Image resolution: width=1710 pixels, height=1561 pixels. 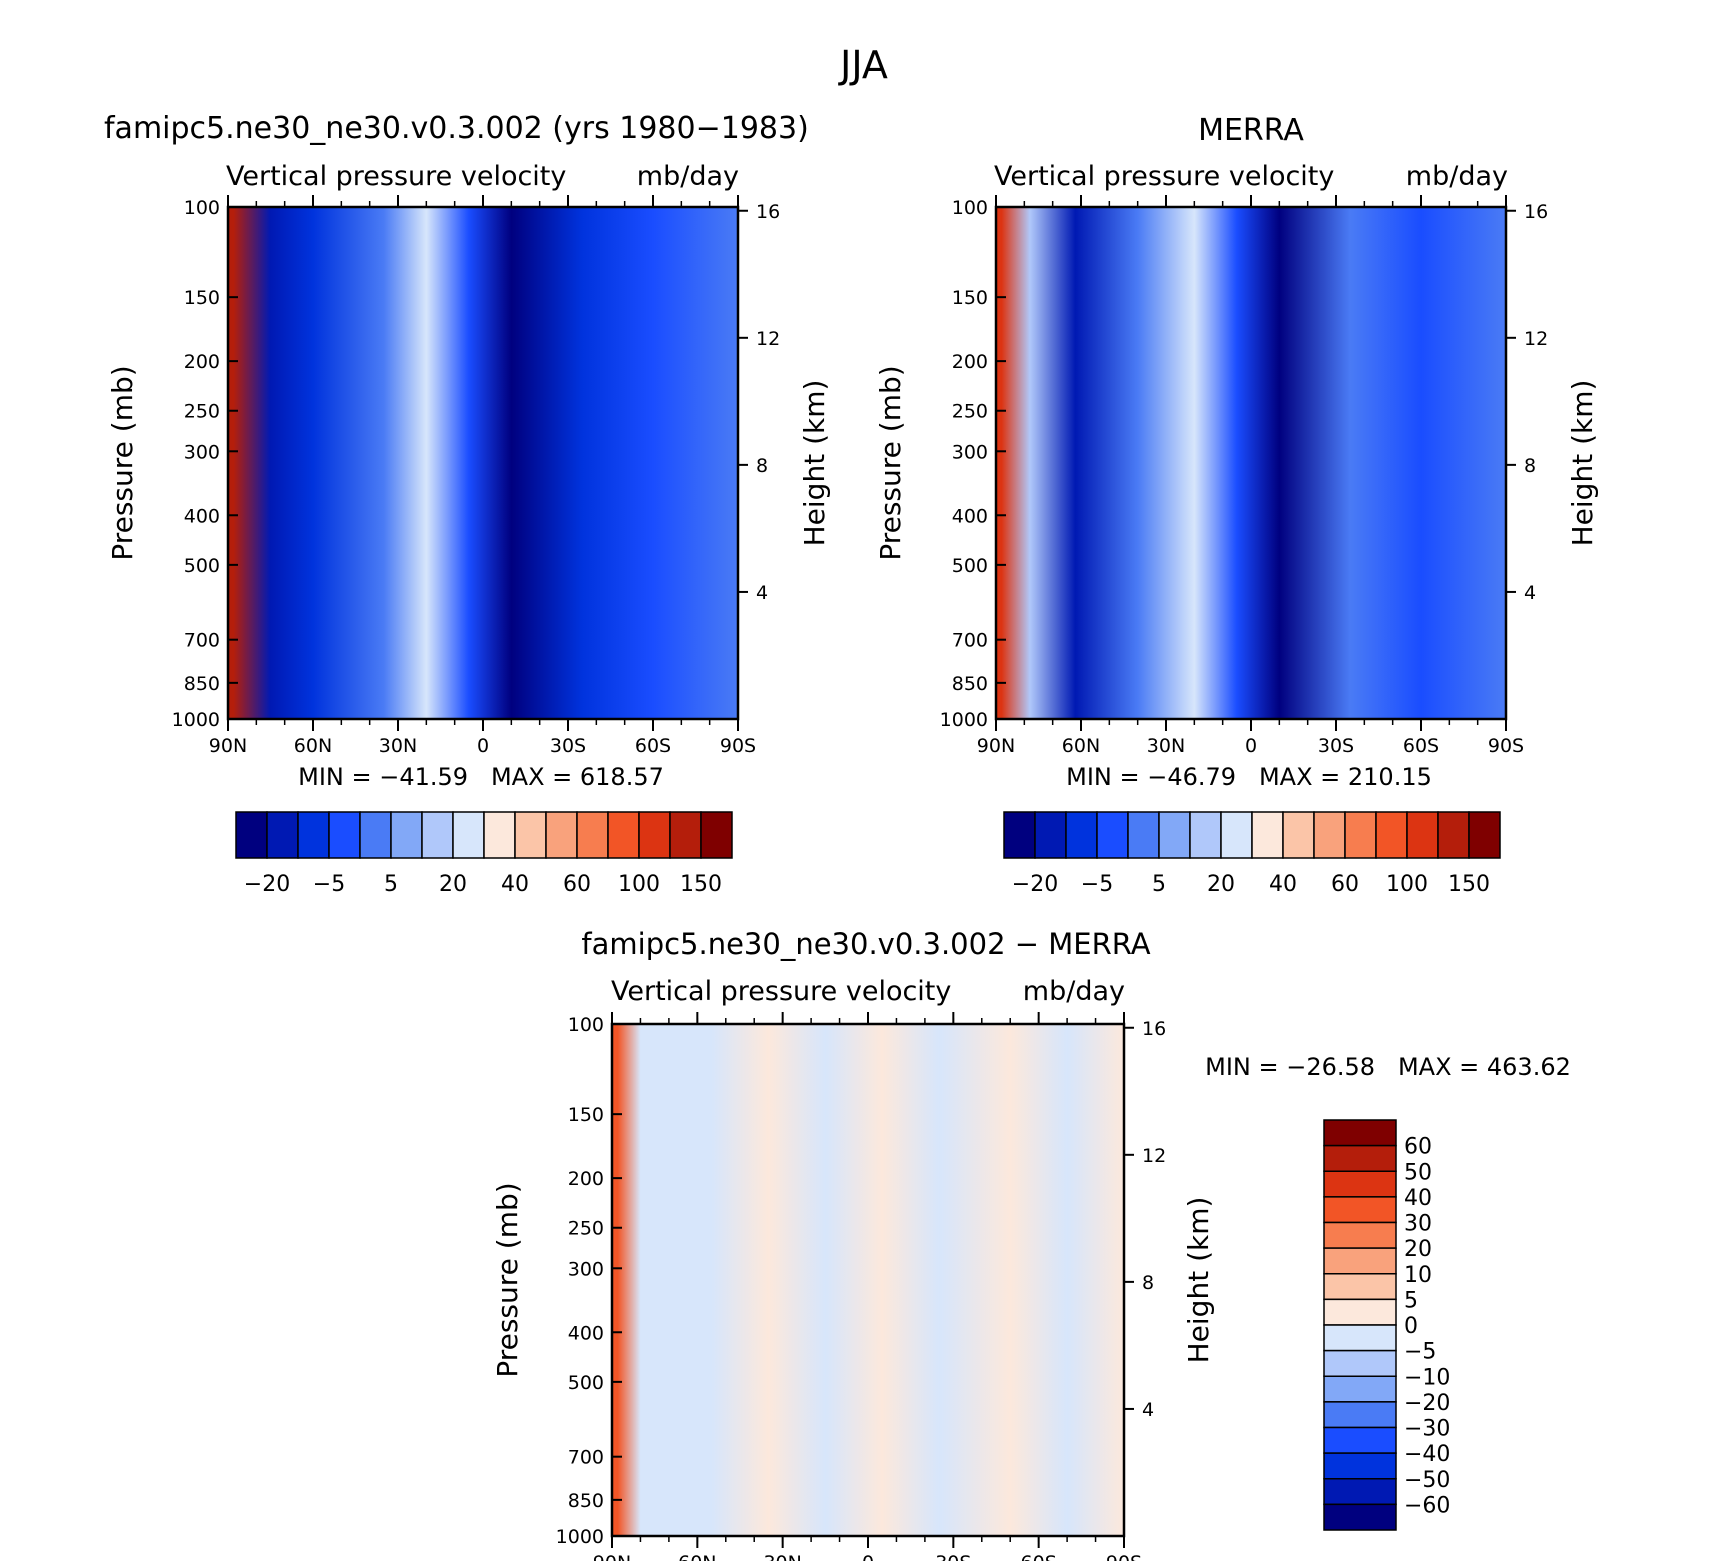 I want to click on figure-title: JJA, so click(x=863, y=65).